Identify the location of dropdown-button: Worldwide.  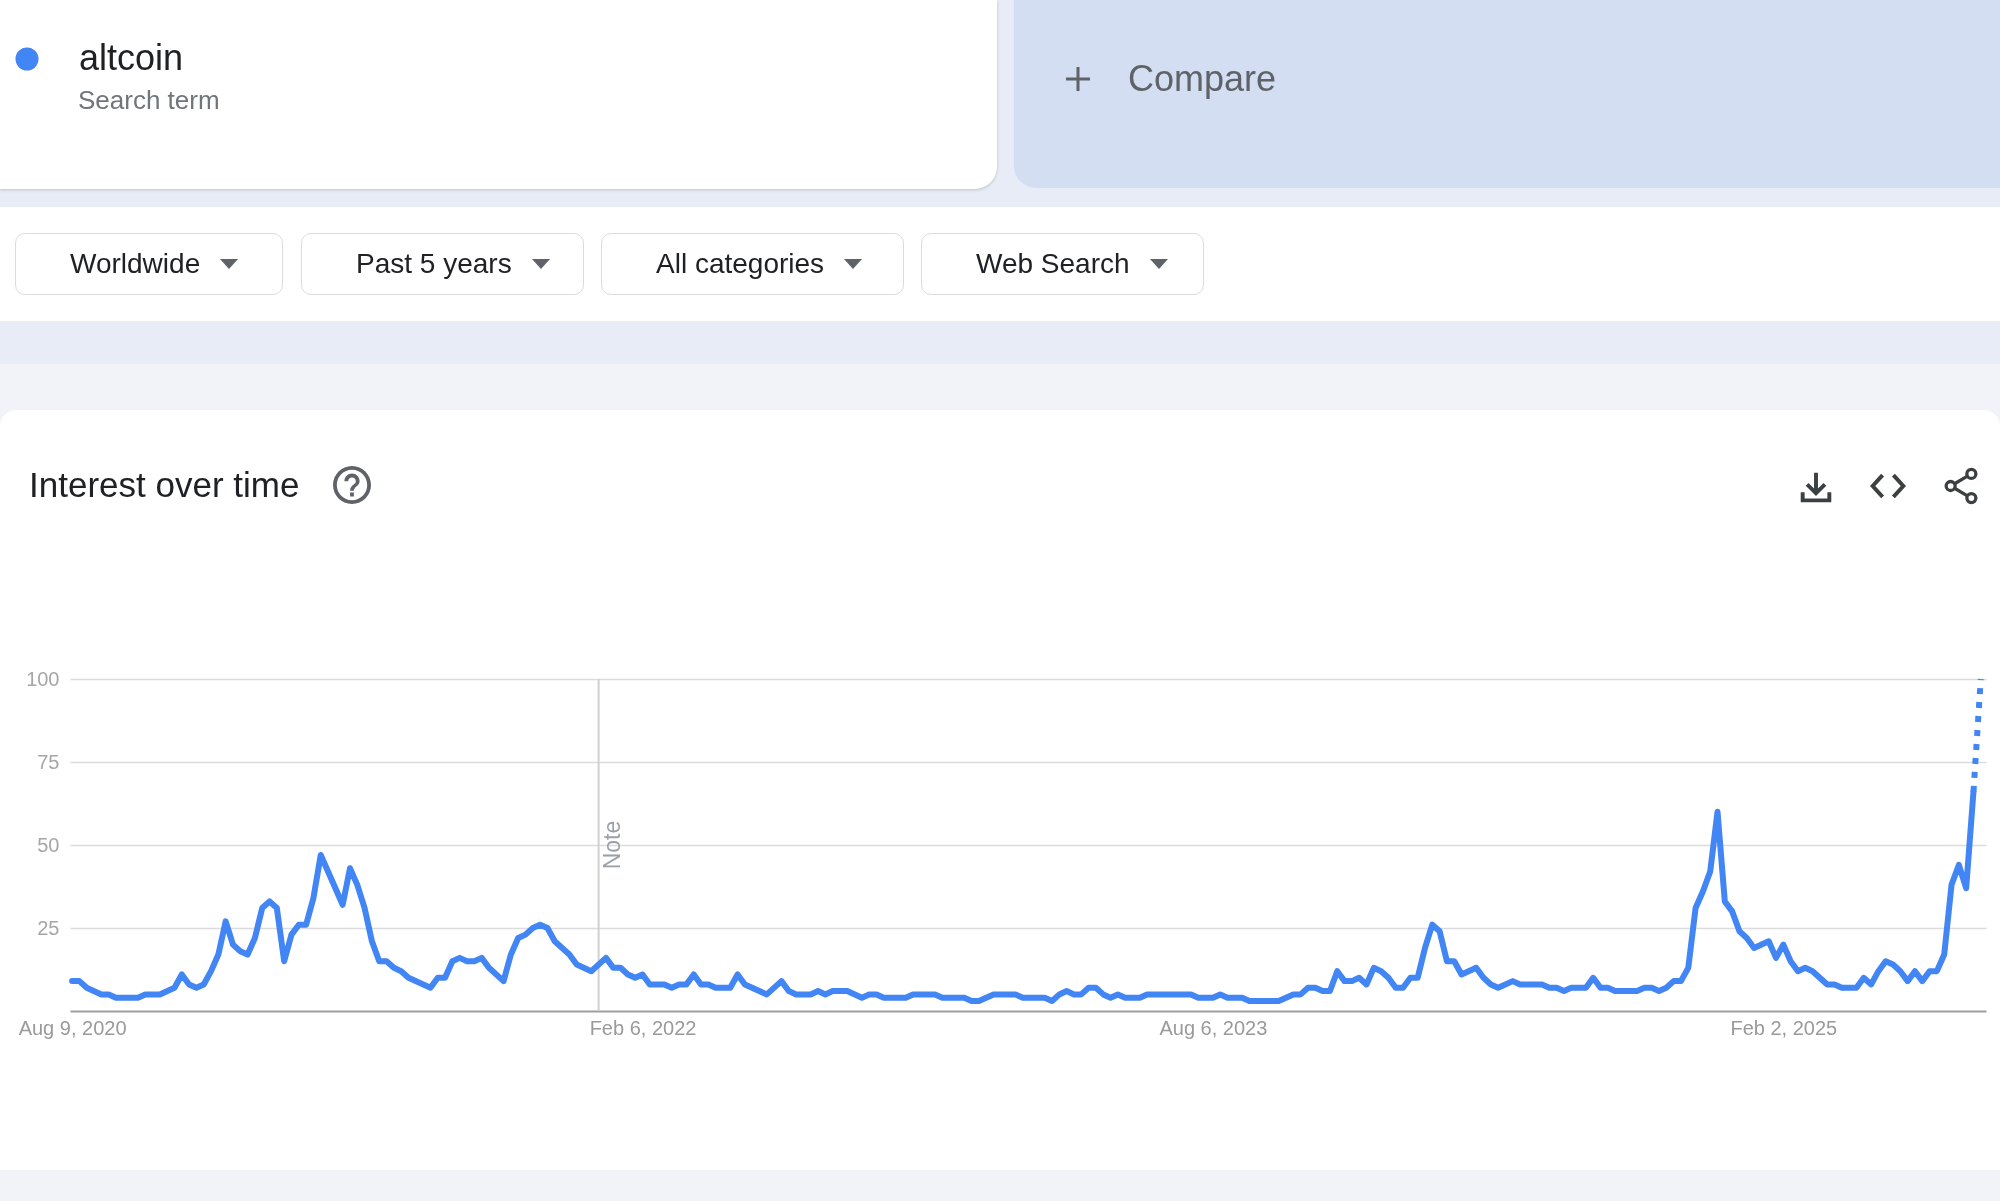
(149, 264).